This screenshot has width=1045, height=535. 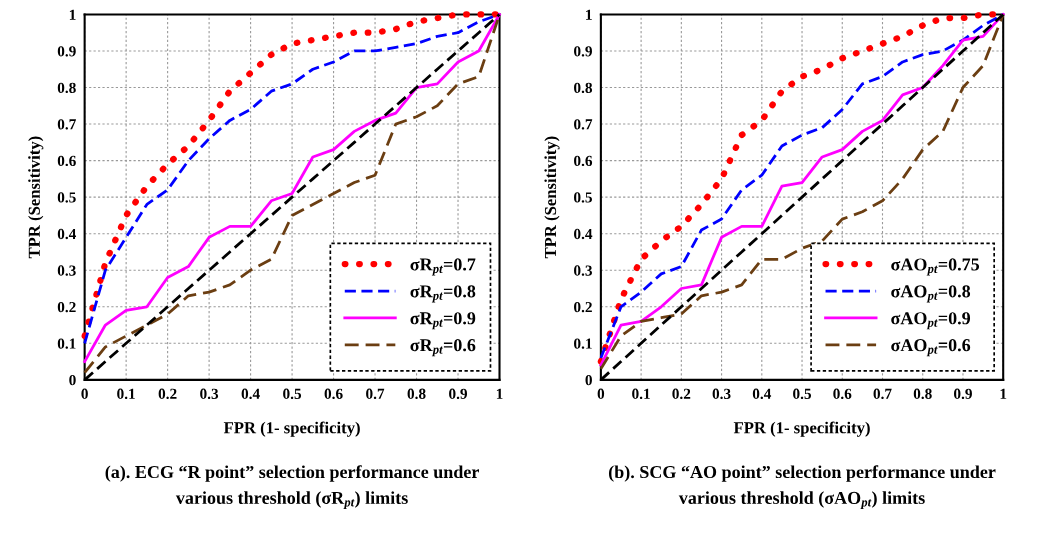 What do you see at coordinates (443, 267) in the screenshot?
I see `legend-label: σR$_{pt}$=0.7` at bounding box center [443, 267].